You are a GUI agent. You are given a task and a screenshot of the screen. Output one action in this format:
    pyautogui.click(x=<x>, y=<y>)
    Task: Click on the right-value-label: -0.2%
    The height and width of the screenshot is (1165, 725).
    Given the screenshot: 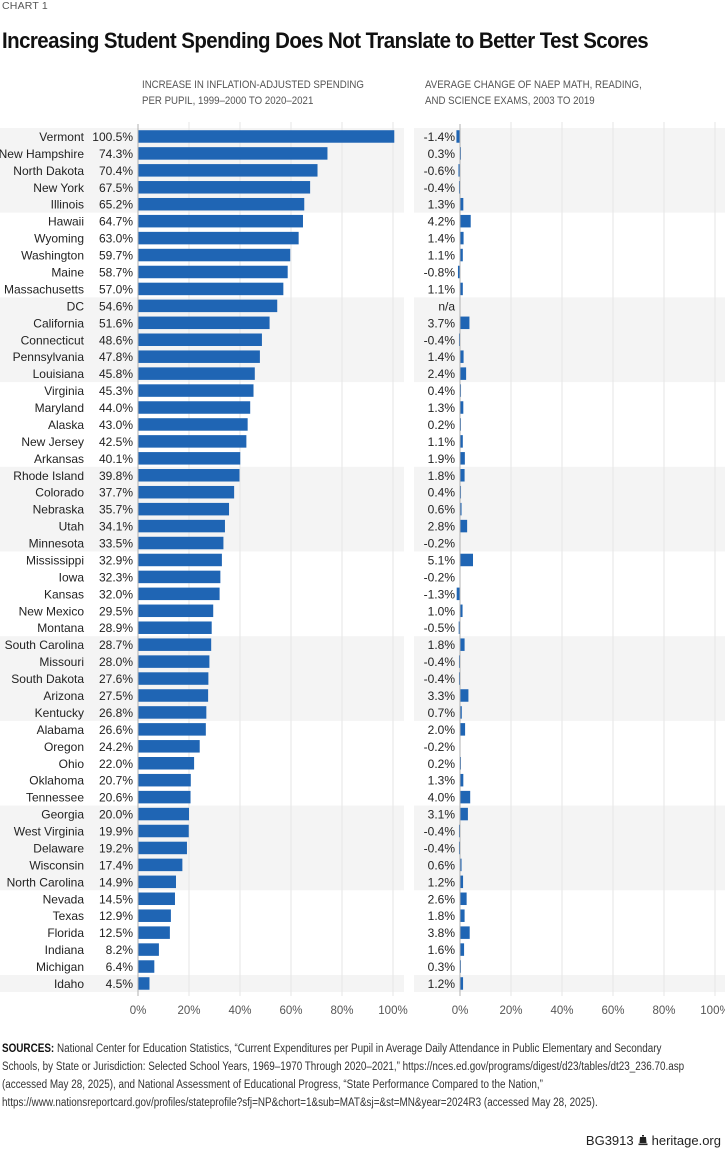 What is the action you would take?
    pyautogui.click(x=440, y=577)
    